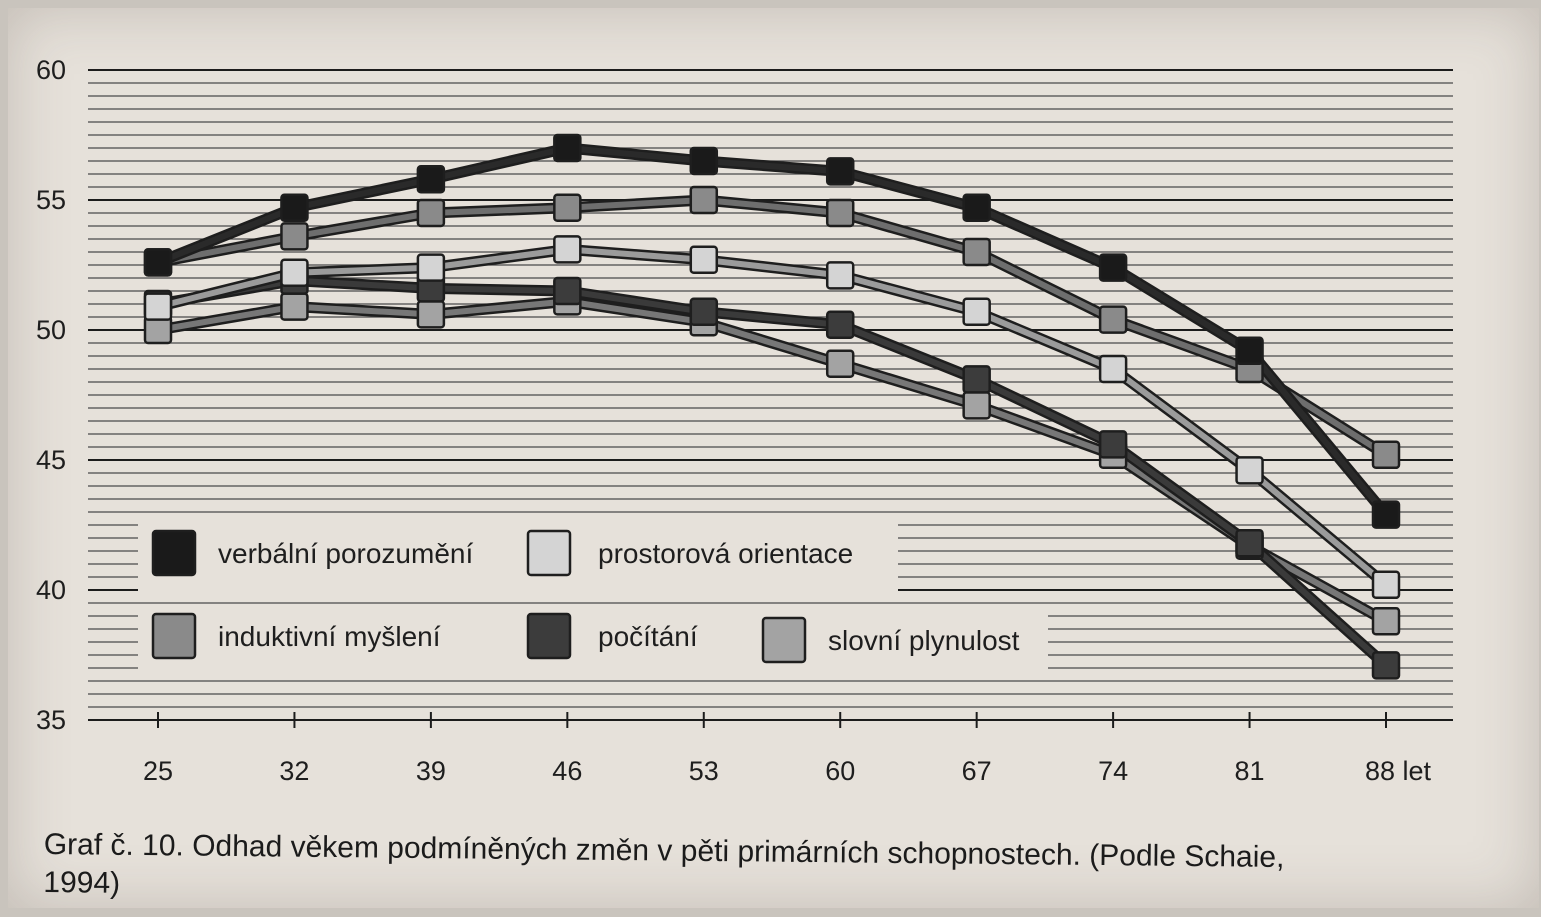  I want to click on legend-label: prostorová orientace, so click(725, 553).